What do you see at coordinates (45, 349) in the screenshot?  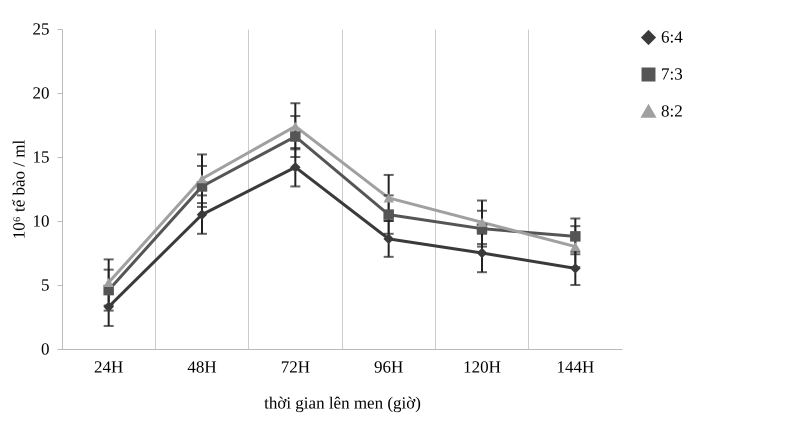 I see `y-tick-label: 0` at bounding box center [45, 349].